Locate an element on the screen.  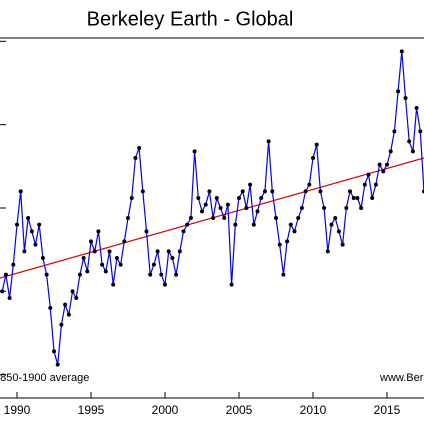
x-tick-label: 2010 is located at coordinates (313, 410).